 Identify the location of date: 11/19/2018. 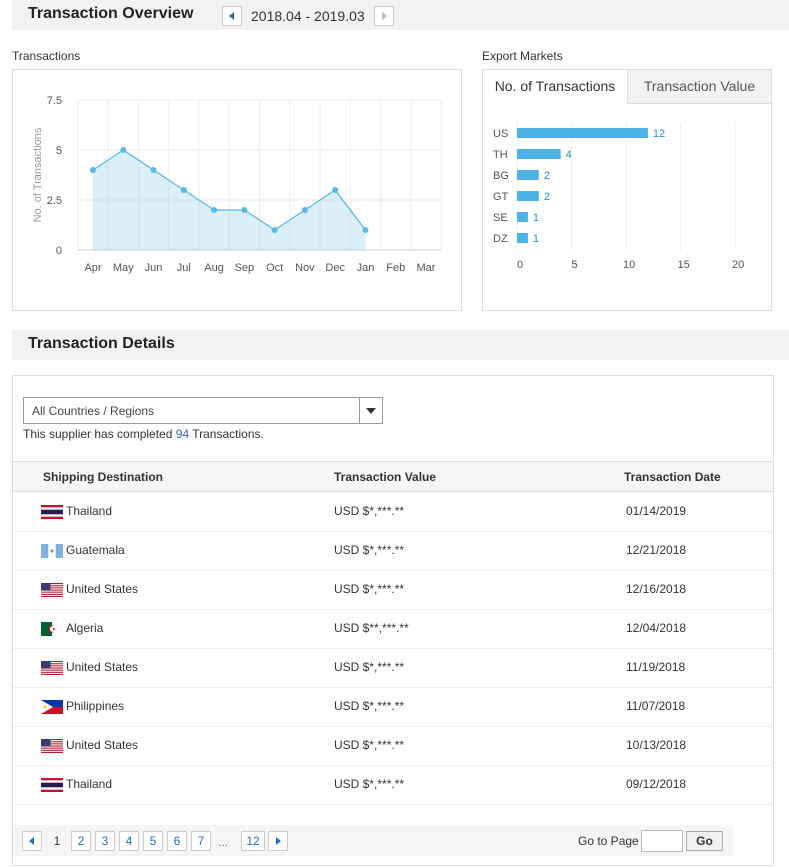
(656, 667).